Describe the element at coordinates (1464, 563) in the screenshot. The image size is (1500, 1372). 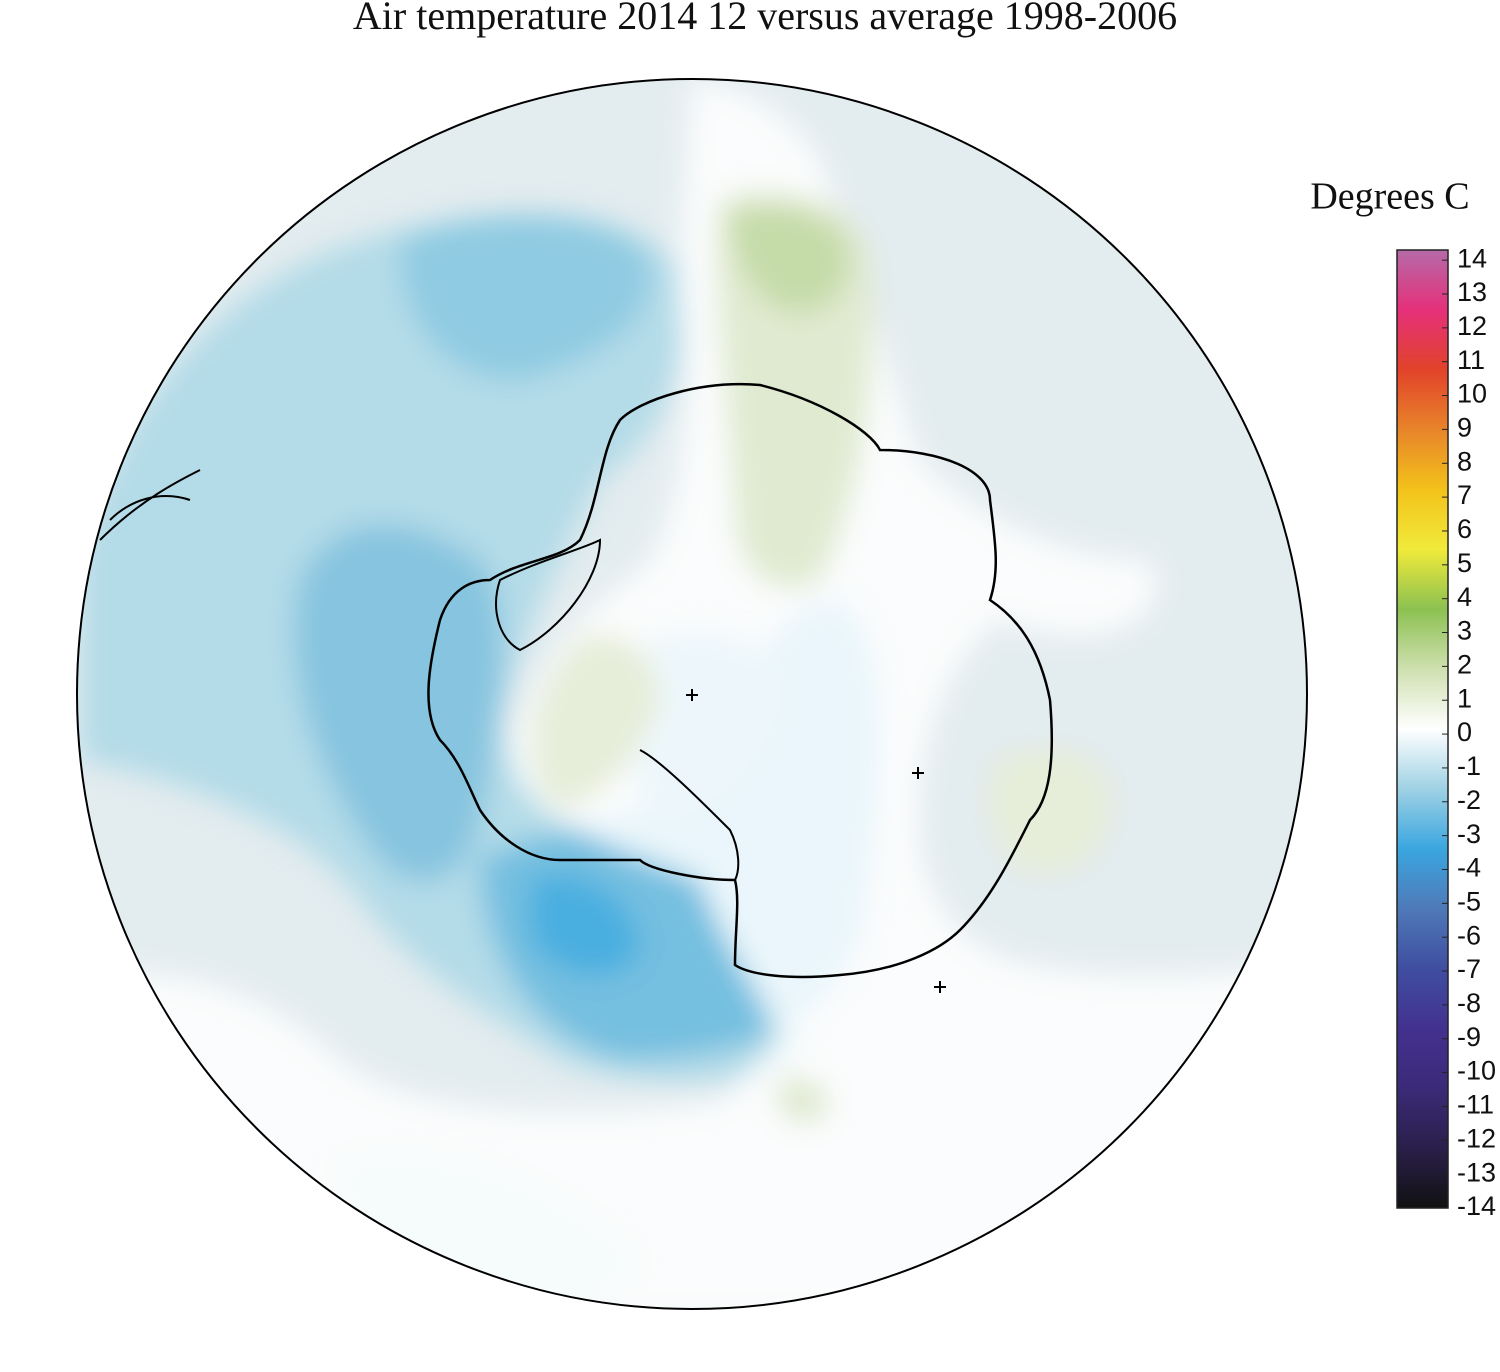
I see `colorbar-tick-label: 5` at that location.